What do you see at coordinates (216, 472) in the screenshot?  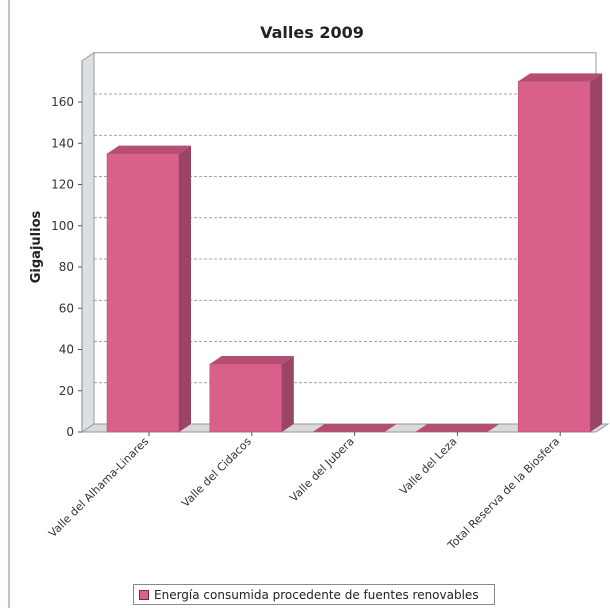 I see `x-tick-label: Valle del Cidacos` at bounding box center [216, 472].